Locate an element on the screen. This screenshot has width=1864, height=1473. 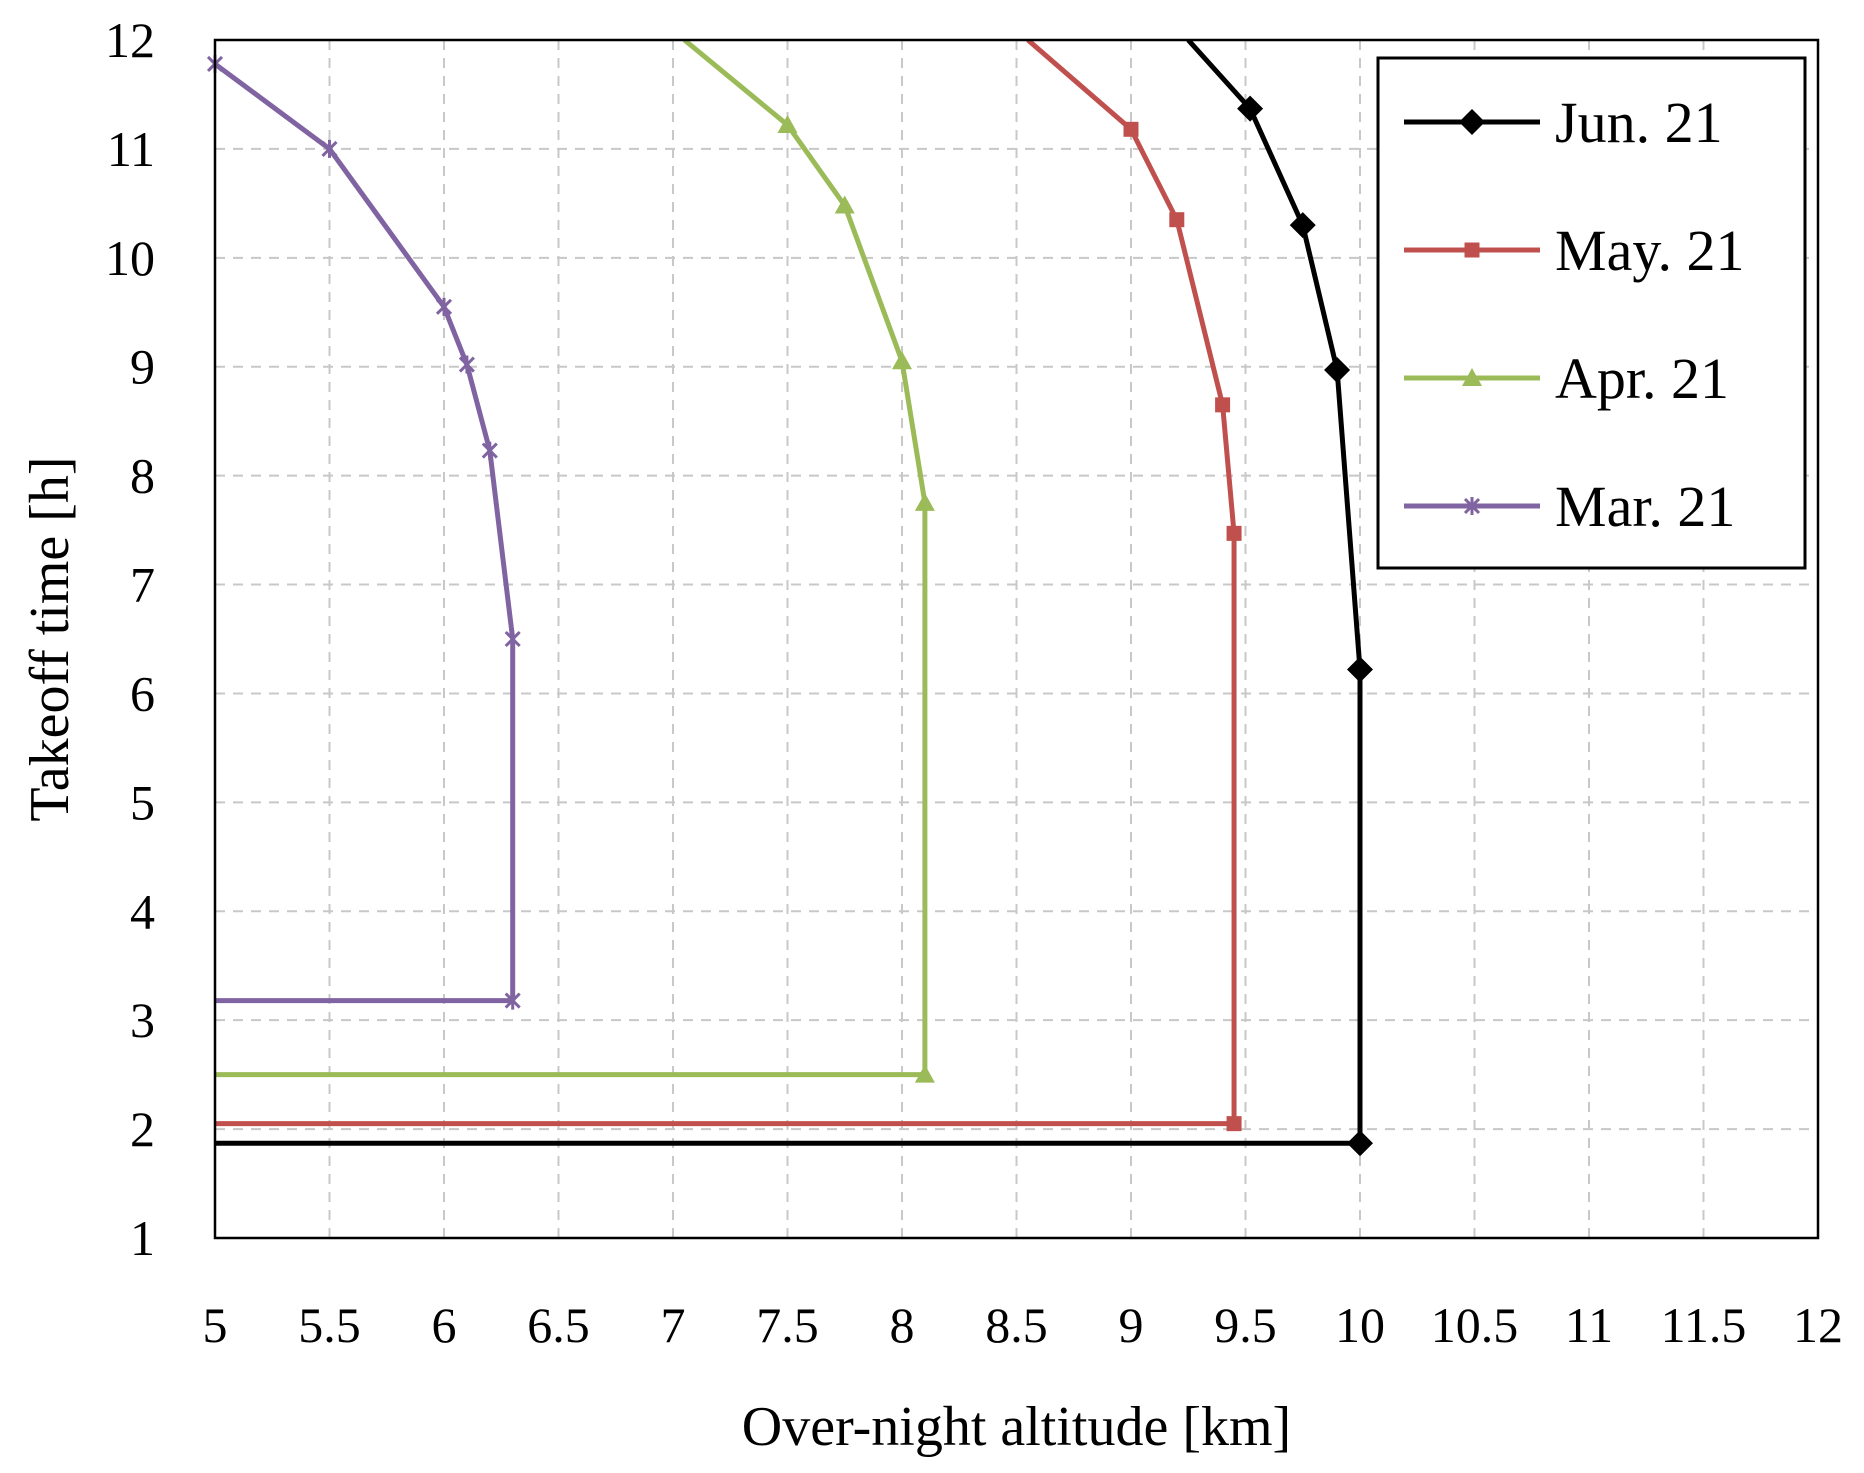
legend-item: Apr. 21 is located at coordinates (1566, 378).